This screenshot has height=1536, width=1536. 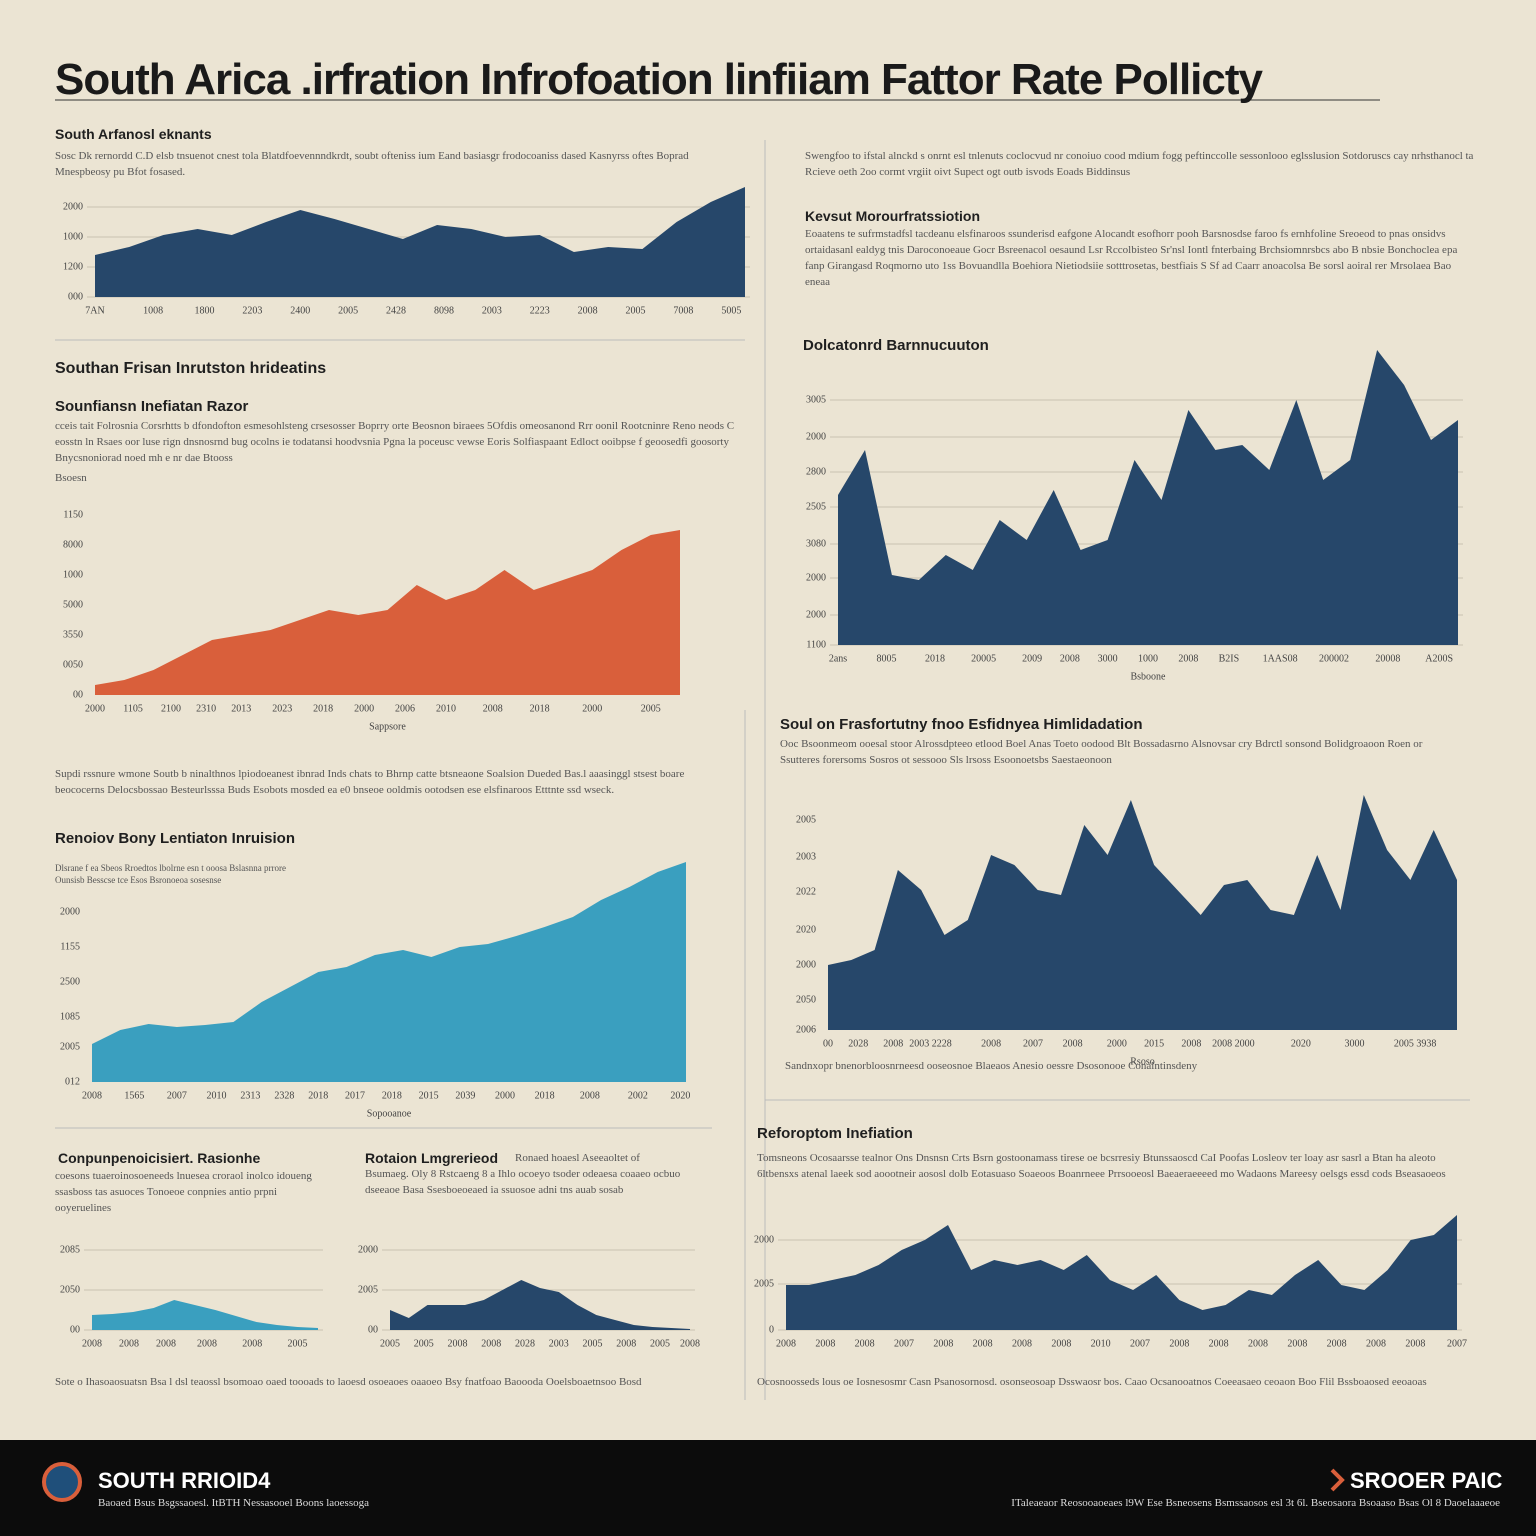 What do you see at coordinates (1101, 1343) in the screenshot?
I see `x-tick-label: 2010` at bounding box center [1101, 1343].